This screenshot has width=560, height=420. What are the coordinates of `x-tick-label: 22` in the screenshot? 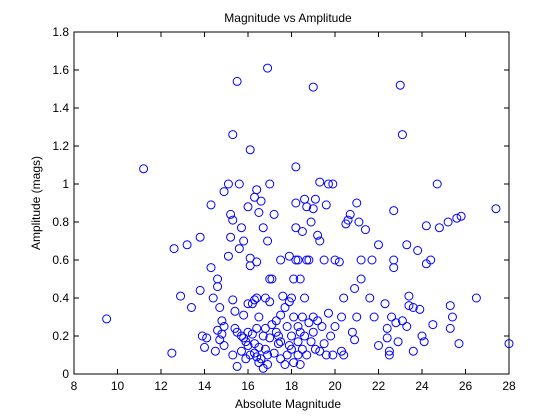 It's located at (379, 386).